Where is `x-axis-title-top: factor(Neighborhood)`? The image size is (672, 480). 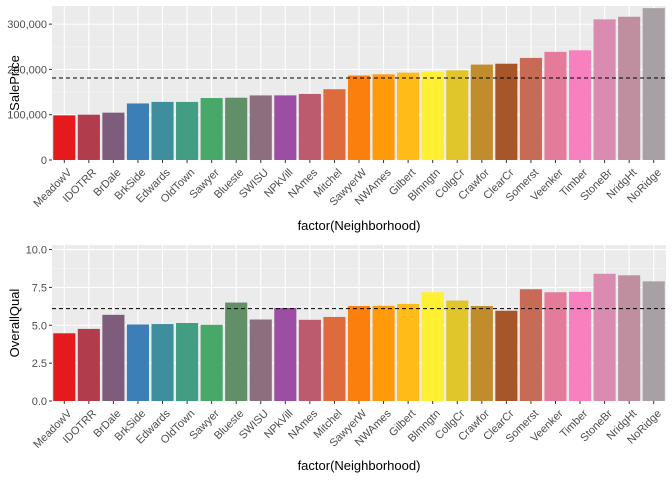 x-axis-title-top: factor(Neighborhood) is located at coordinates (359, 225).